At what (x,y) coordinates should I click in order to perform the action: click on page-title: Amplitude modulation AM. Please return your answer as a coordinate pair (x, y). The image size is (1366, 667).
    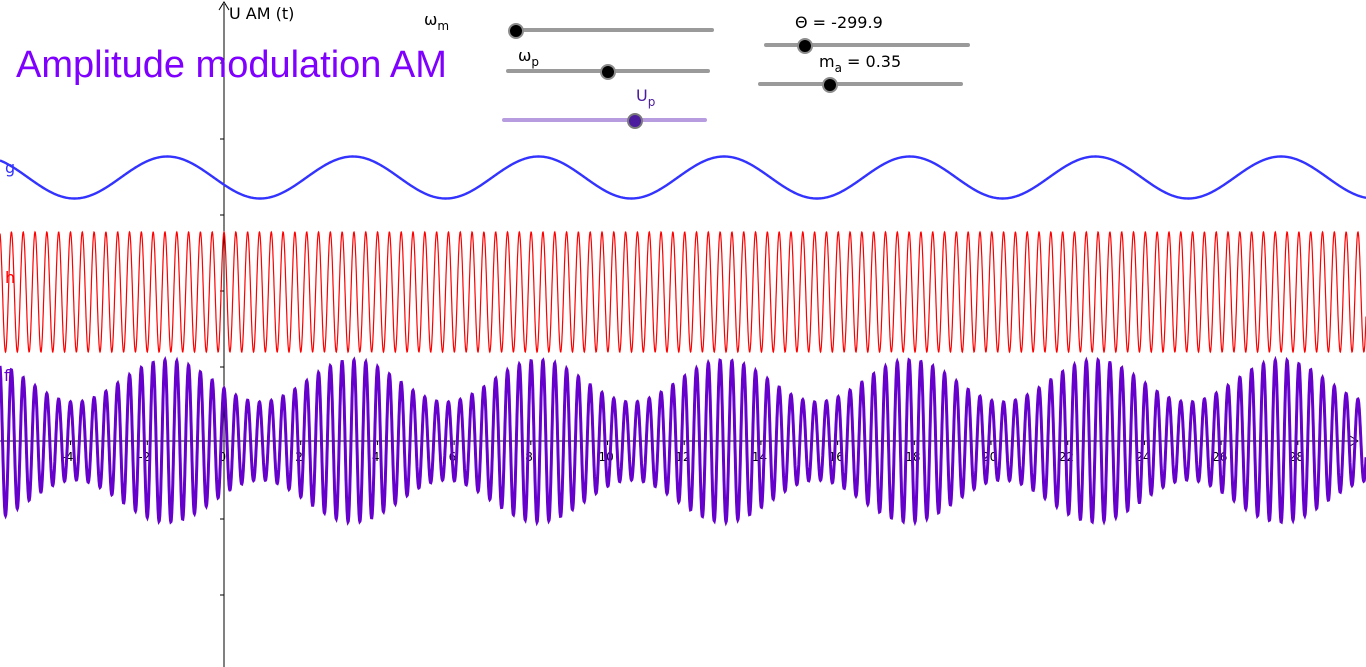
    Looking at the image, I should click on (231, 65).